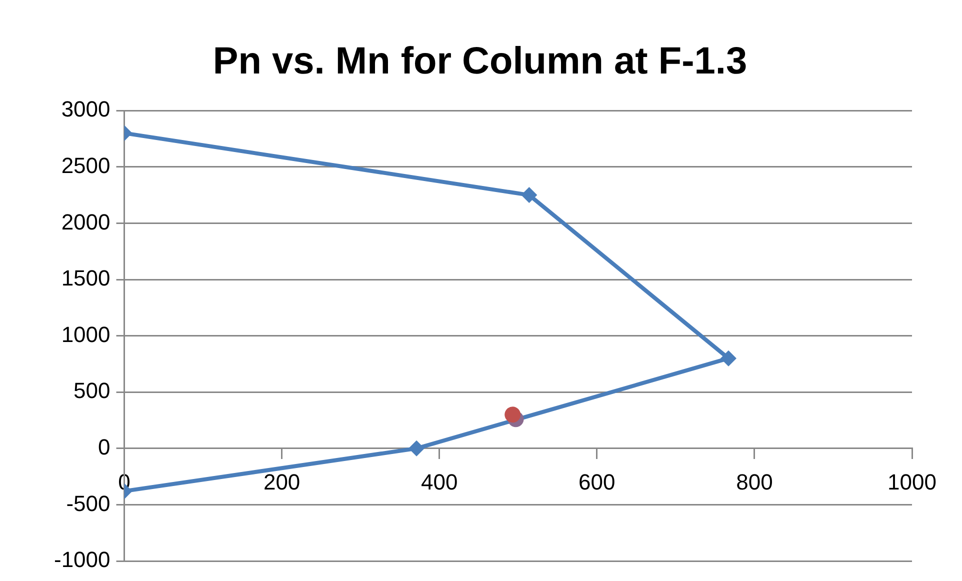  What do you see at coordinates (104, 447) in the screenshot?
I see `y-tick-label: 0` at bounding box center [104, 447].